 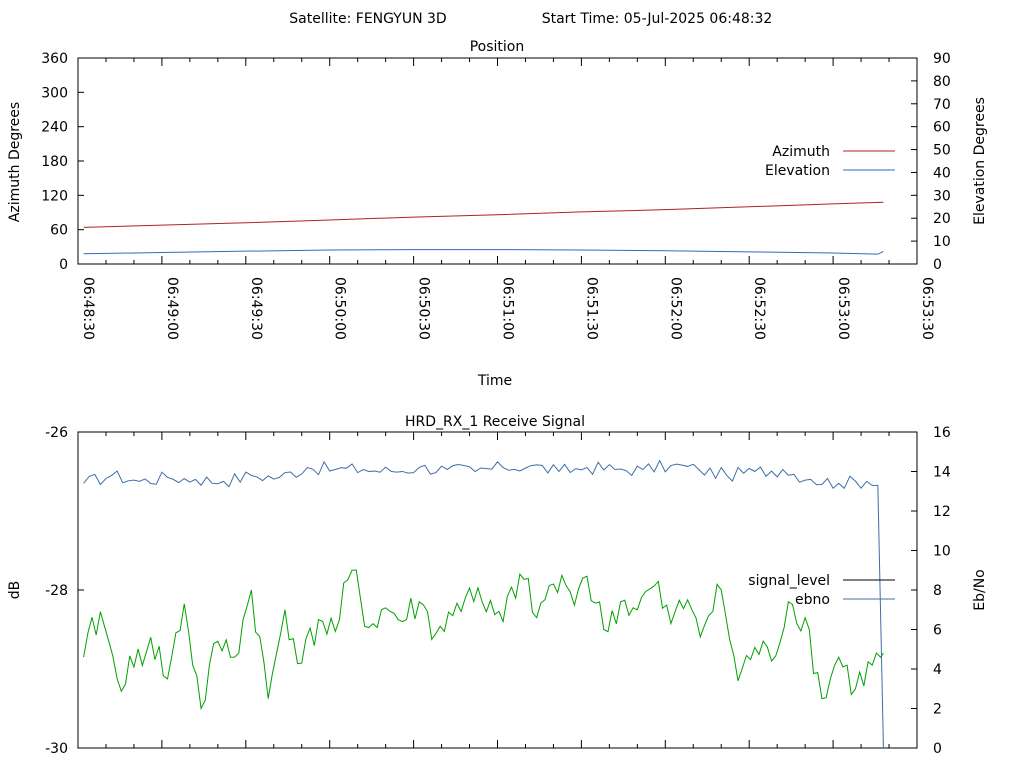 I want to click on position-x-tick-label: 06:50:30, so click(x=424, y=308).